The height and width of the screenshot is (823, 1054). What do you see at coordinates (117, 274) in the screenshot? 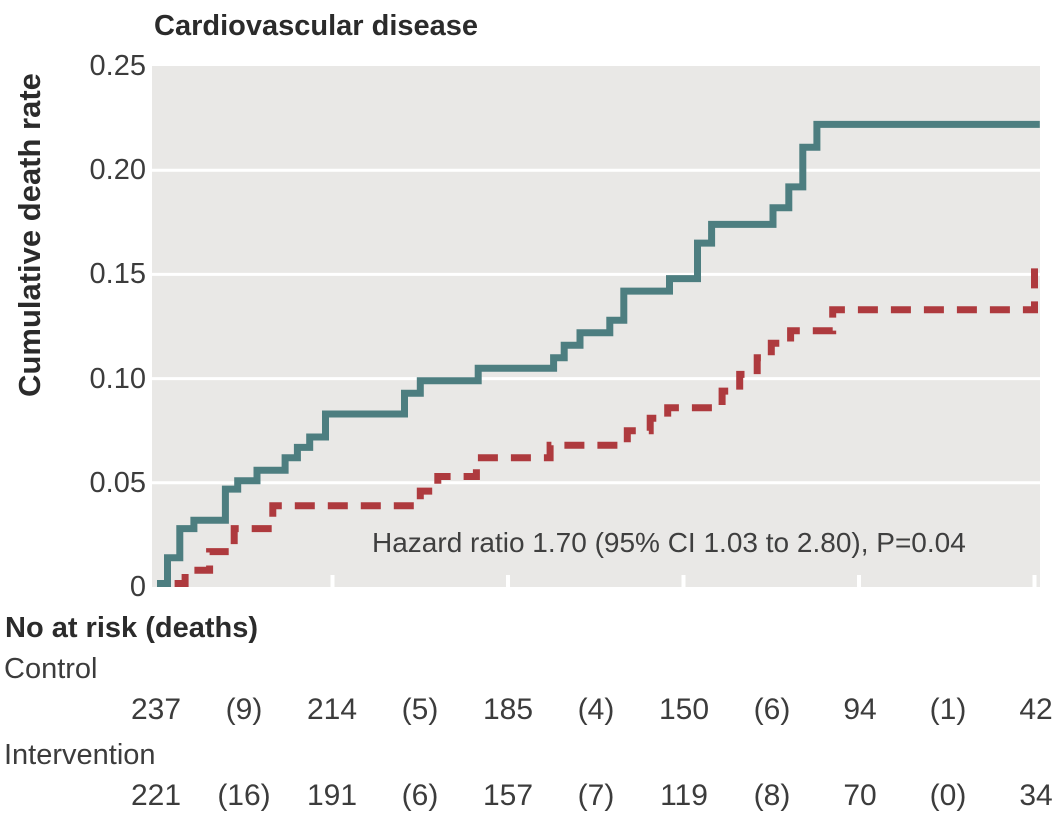
I see `y-tick-label: 0.15` at bounding box center [117, 274].